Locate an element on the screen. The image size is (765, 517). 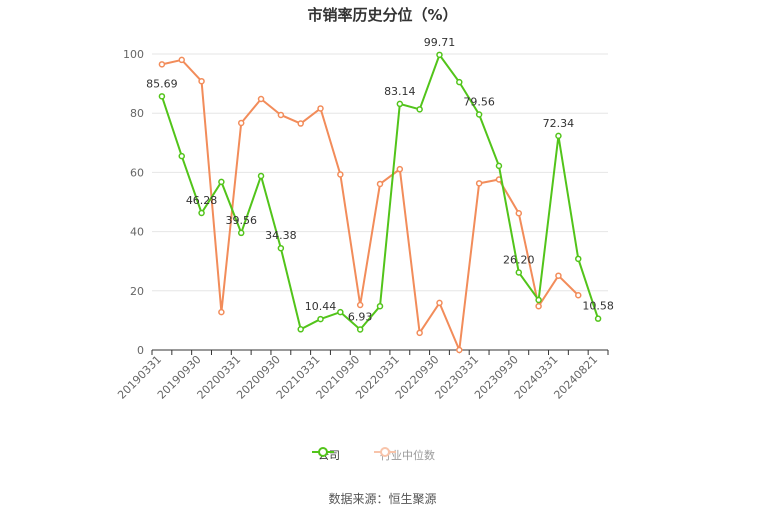
y-tick-label: 40 is located at coordinates (137, 232).